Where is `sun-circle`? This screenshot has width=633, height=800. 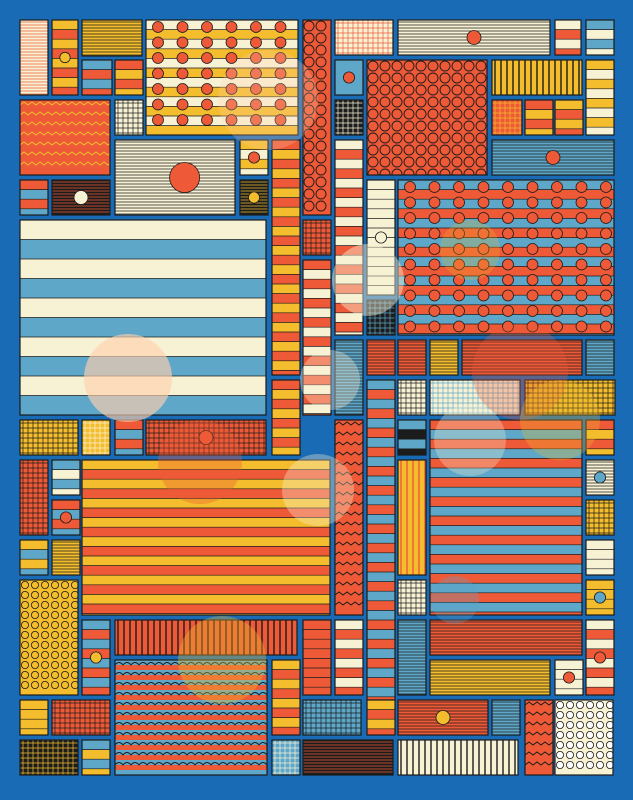
sun-circle is located at coordinates (185, 177).